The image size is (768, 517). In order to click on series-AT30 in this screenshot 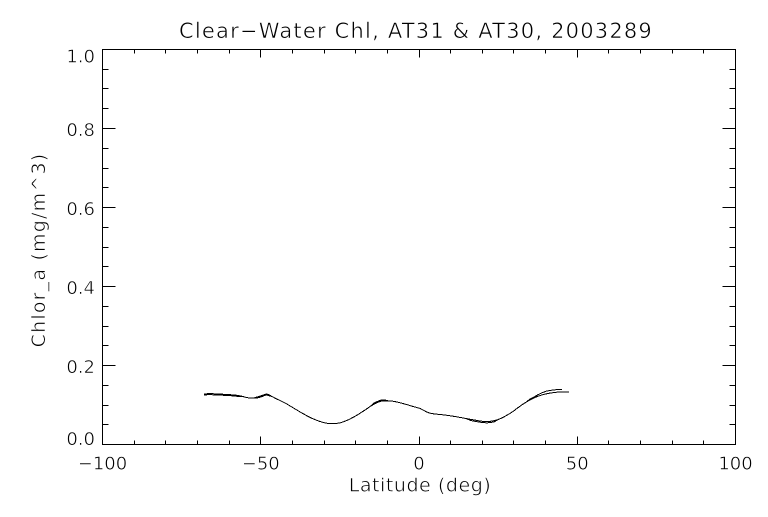, I will do `click(383, 406)`.